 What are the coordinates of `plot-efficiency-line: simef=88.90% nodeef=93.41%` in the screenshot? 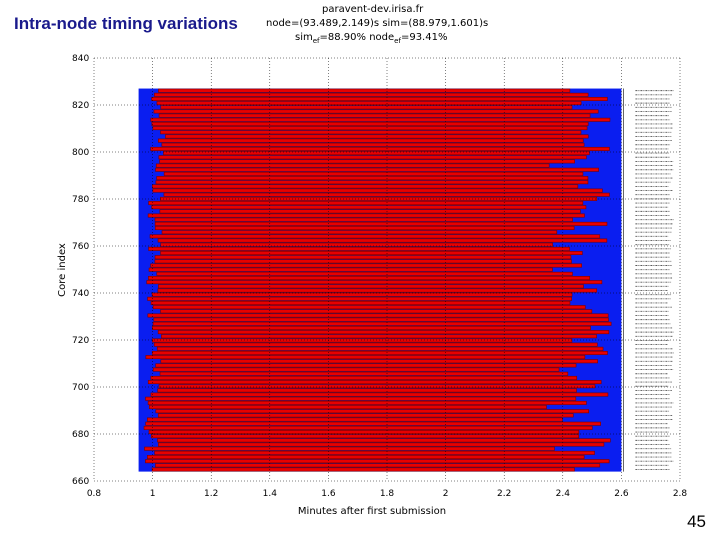 It's located at (371, 38).